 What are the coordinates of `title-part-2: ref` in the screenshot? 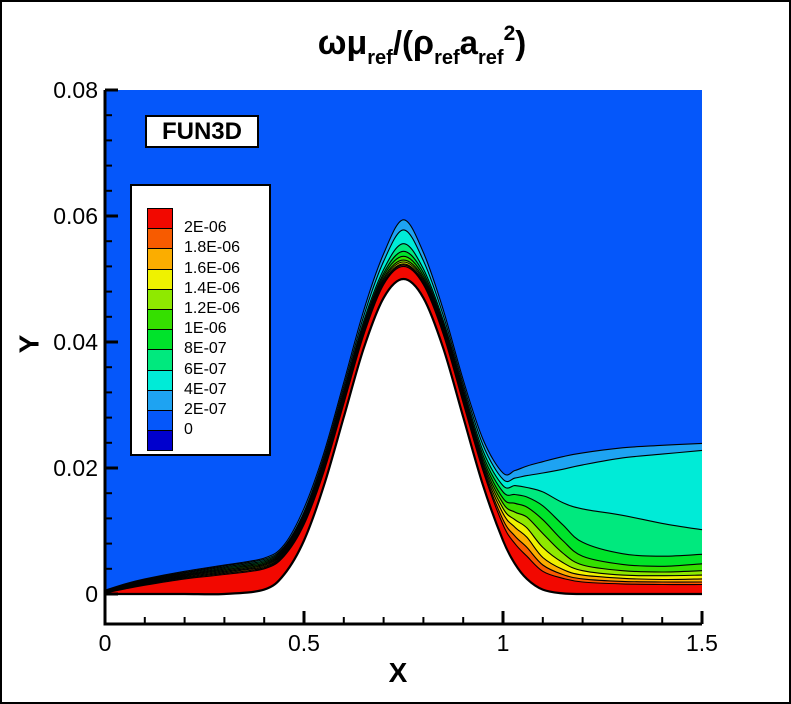 It's located at (380, 58).